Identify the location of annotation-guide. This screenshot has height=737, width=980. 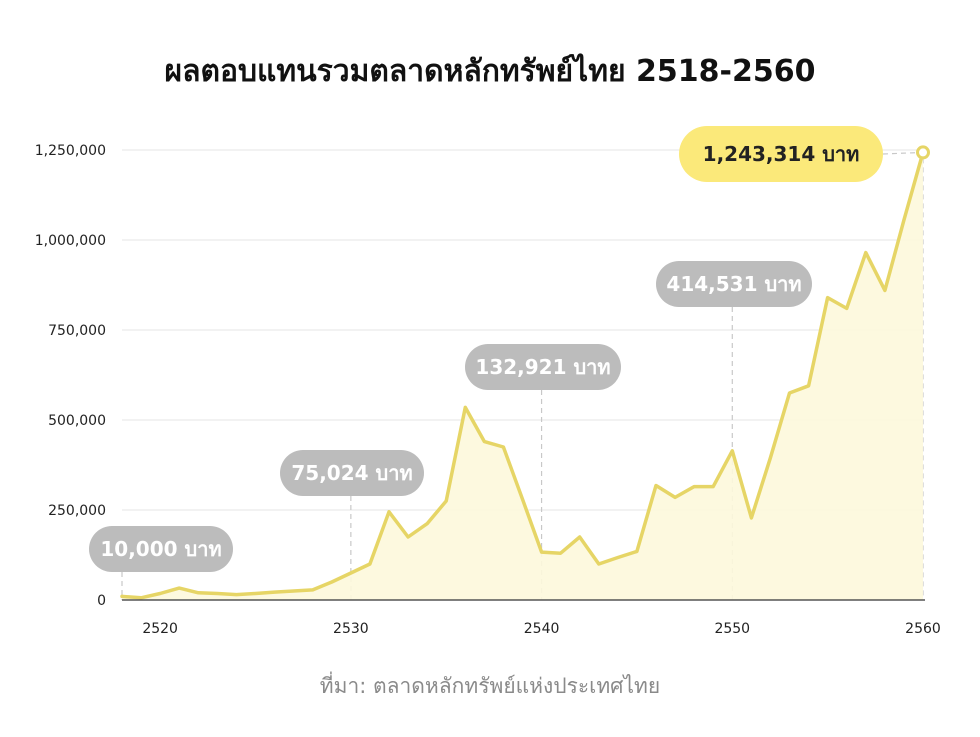
(903, 153).